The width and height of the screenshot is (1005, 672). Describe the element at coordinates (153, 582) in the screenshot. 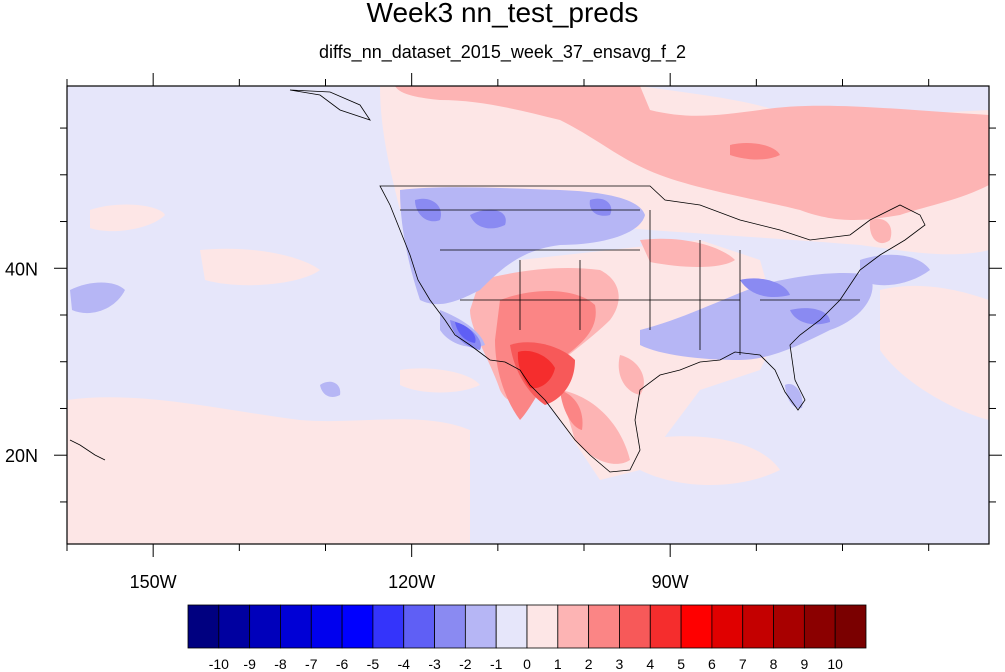

I see `lon-tick-label: 150W` at that location.